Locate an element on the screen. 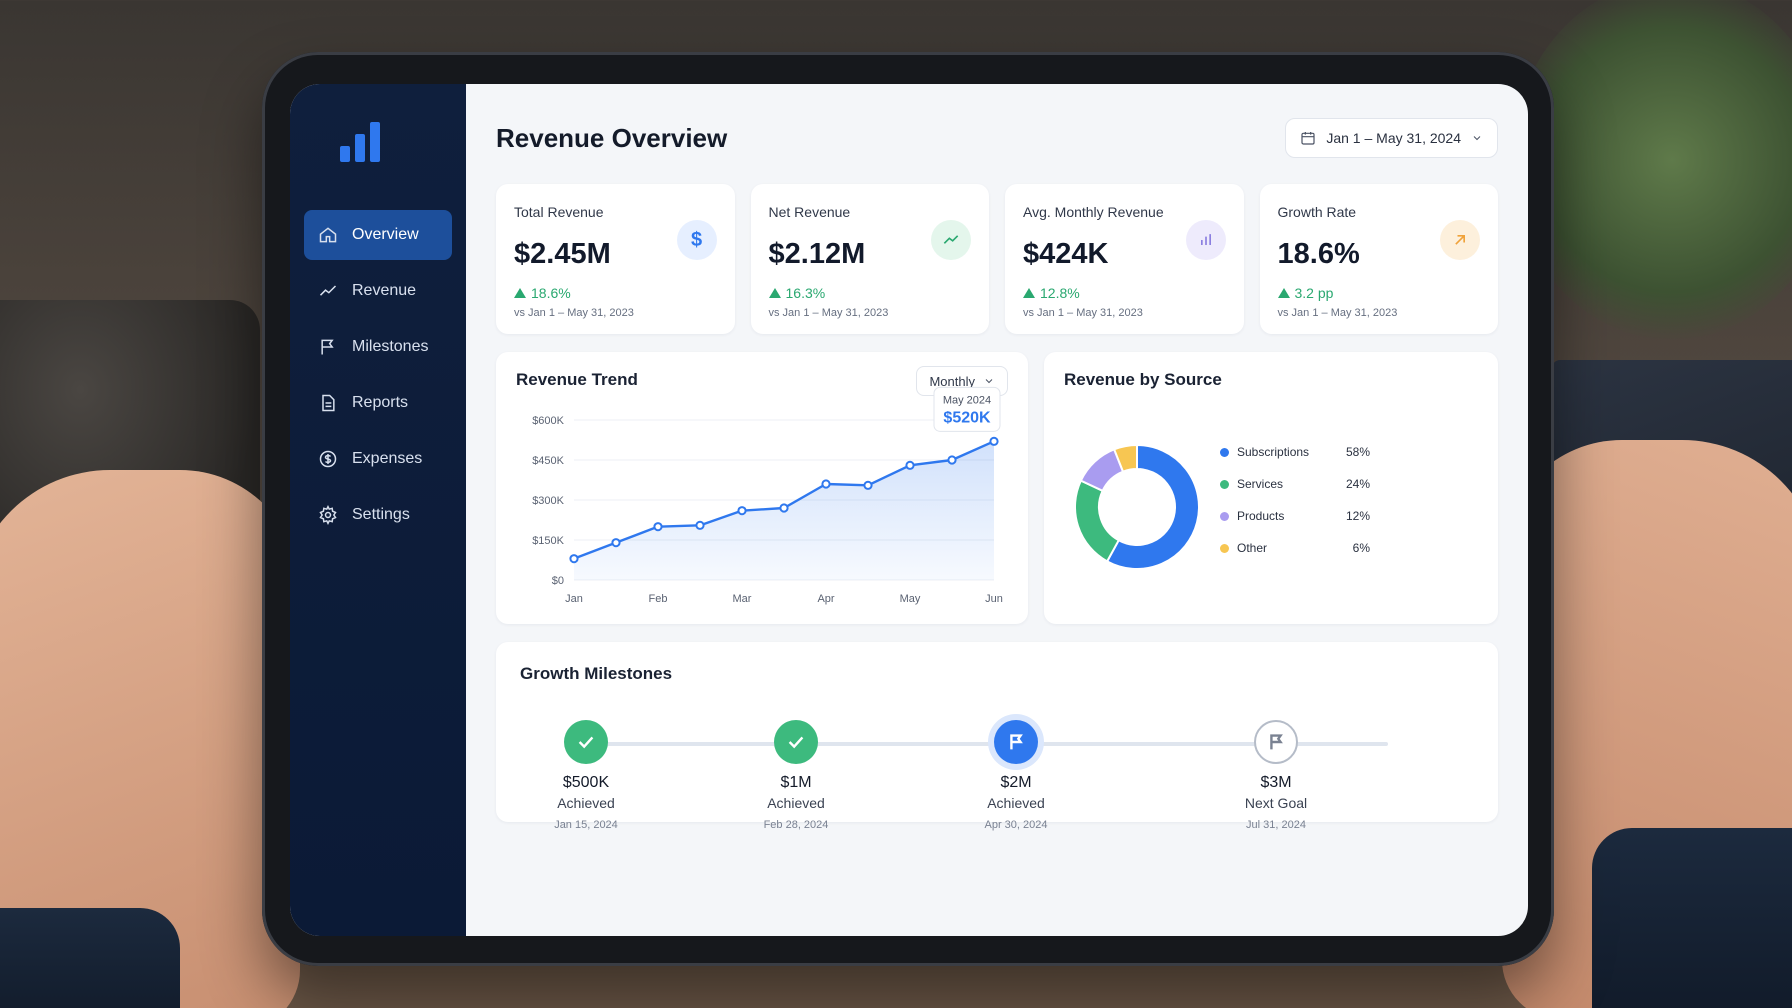 This screenshot has width=1792, height=1008. sidebar-item-label: Overview is located at coordinates (385, 234).